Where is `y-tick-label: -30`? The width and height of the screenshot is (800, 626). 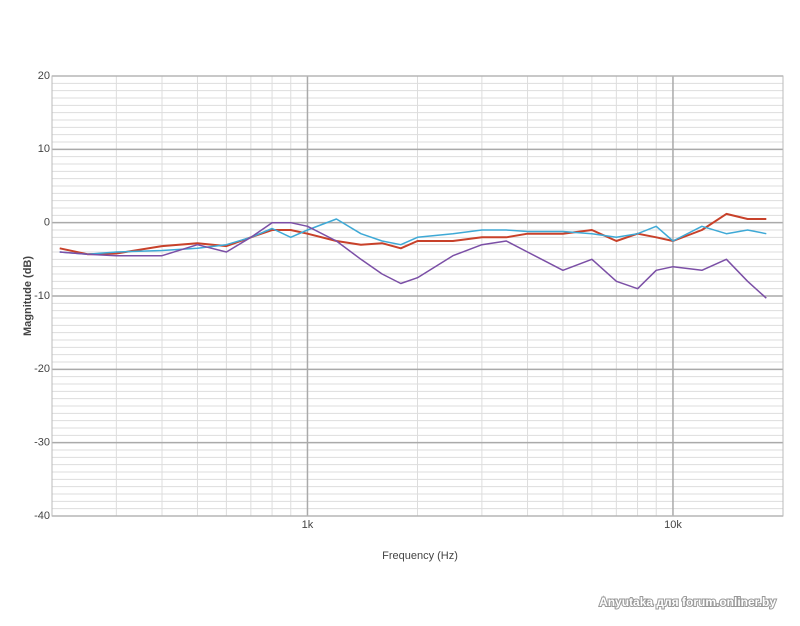
y-tick-label: -30 is located at coordinates (42, 443).